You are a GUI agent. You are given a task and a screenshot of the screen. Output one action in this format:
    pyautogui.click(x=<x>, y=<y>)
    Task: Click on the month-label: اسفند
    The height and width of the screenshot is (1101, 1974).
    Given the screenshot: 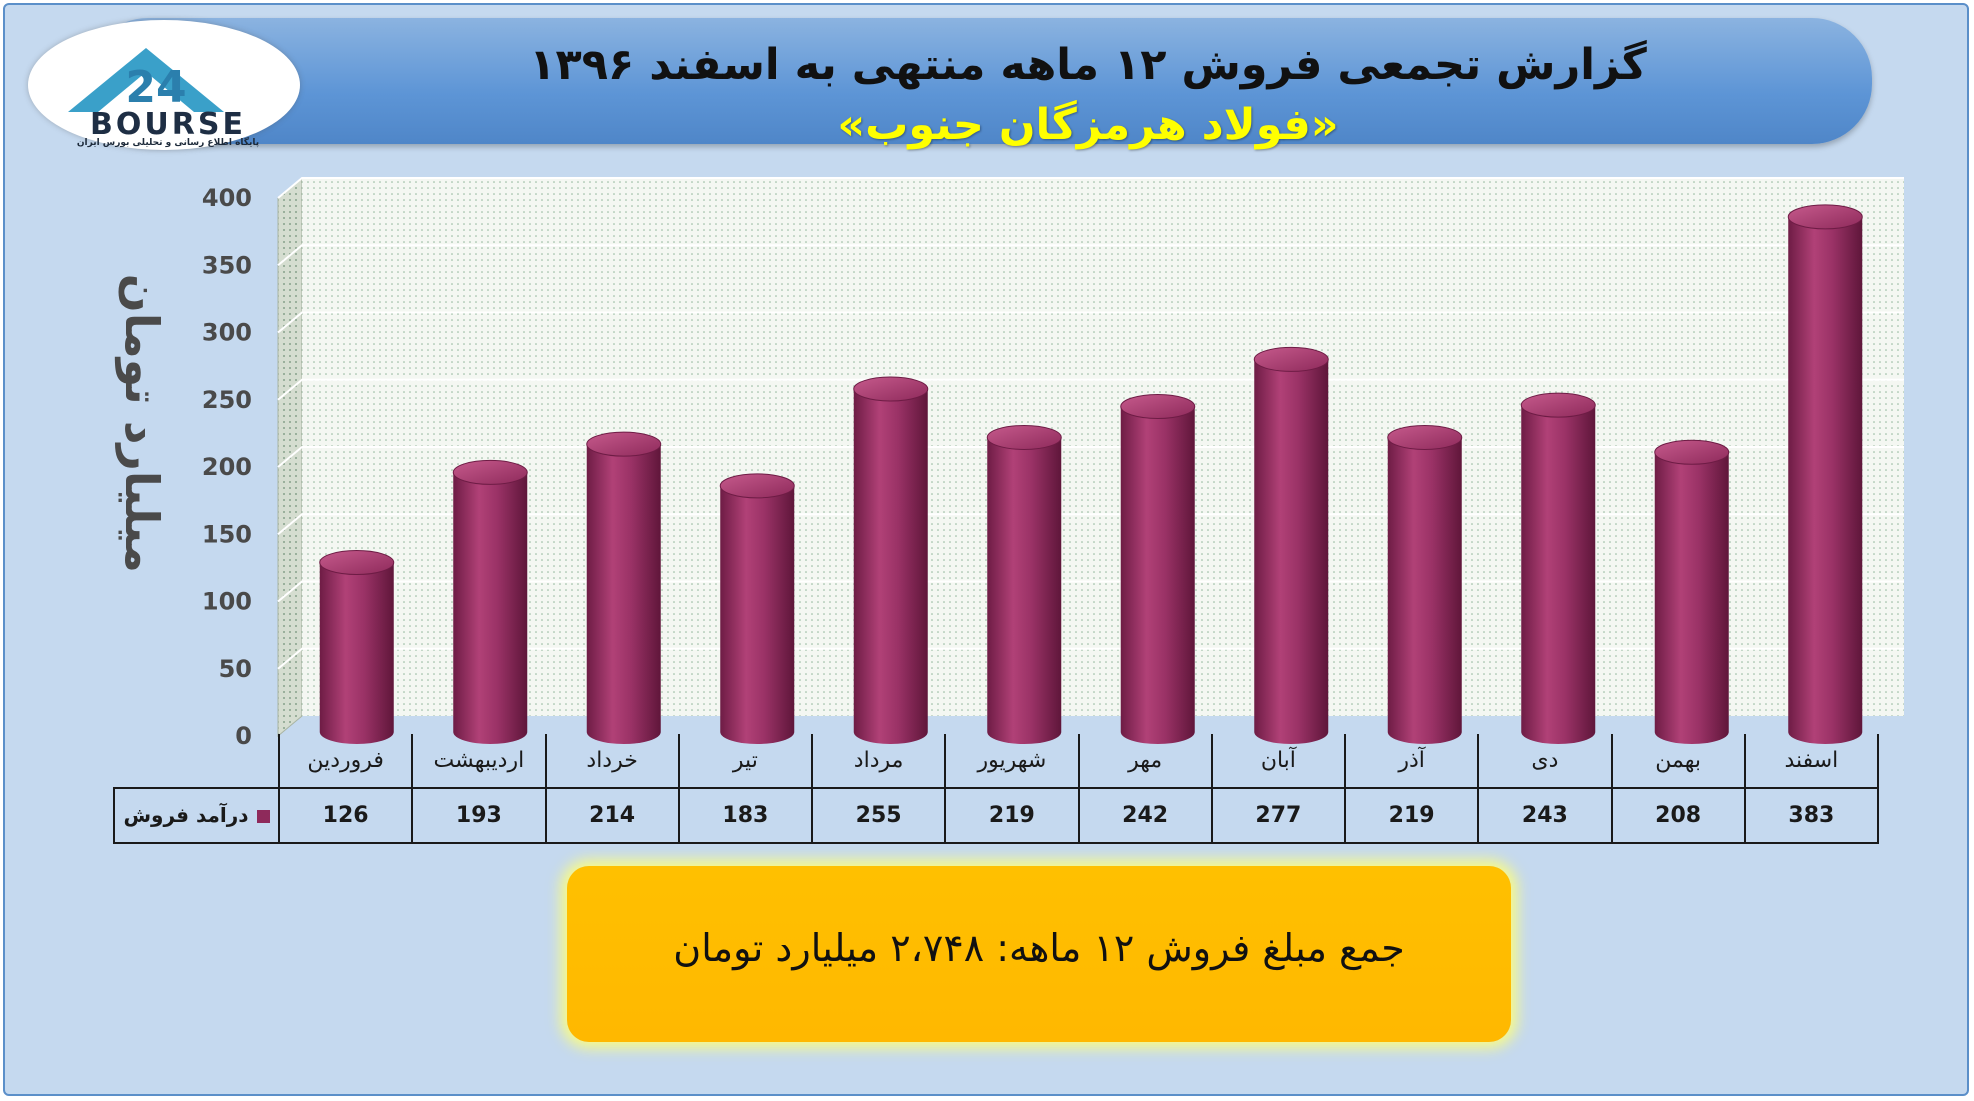 What is the action you would take?
    pyautogui.click(x=1811, y=761)
    